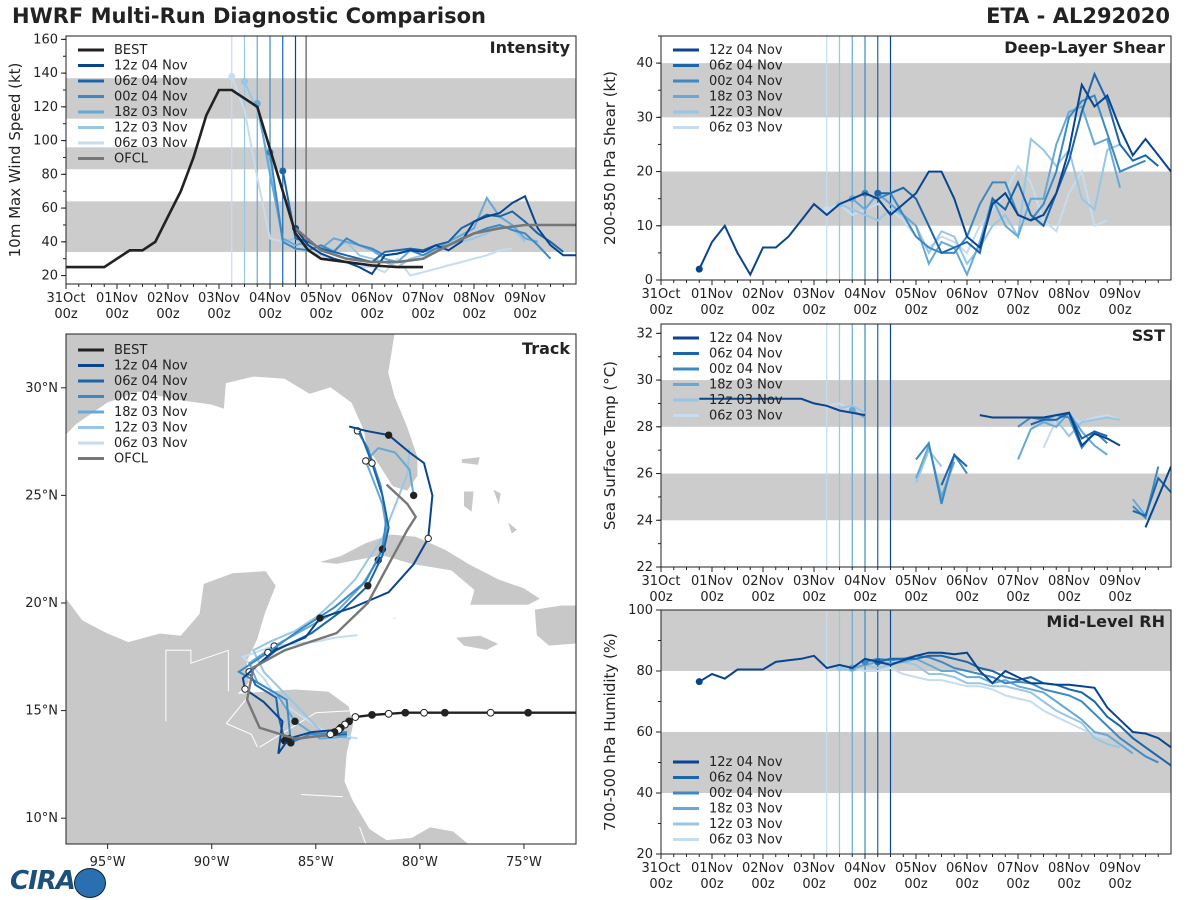 The height and width of the screenshot is (900, 1200). What do you see at coordinates (477, 642) in the screenshot?
I see `land-jamaica` at bounding box center [477, 642].